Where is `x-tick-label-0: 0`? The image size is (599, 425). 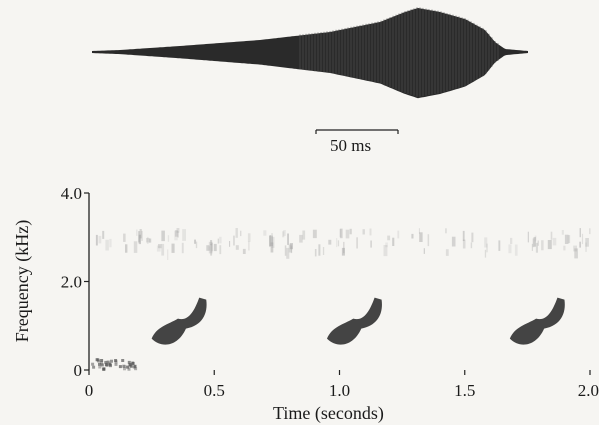
x-tick-label-0: 0 is located at coordinates (89, 390).